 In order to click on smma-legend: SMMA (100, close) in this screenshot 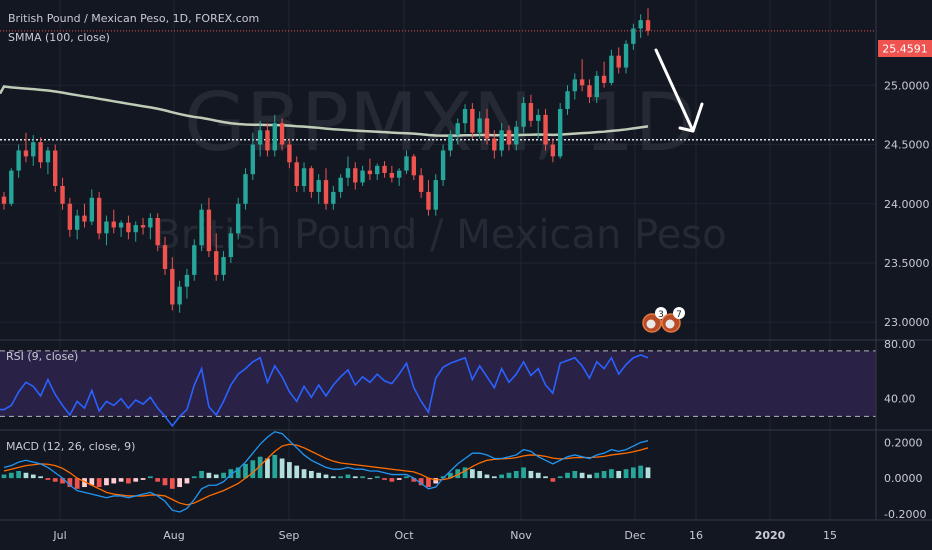, I will do `click(59, 37)`.